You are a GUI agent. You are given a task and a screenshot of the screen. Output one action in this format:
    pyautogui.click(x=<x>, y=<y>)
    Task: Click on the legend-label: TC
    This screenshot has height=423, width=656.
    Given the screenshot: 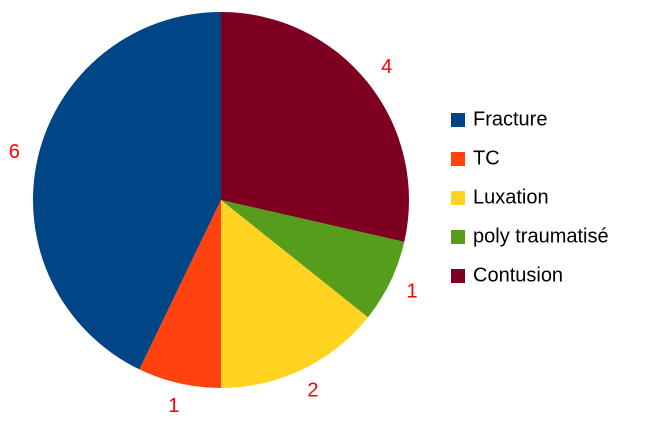 What is the action you would take?
    pyautogui.click(x=486, y=158)
    